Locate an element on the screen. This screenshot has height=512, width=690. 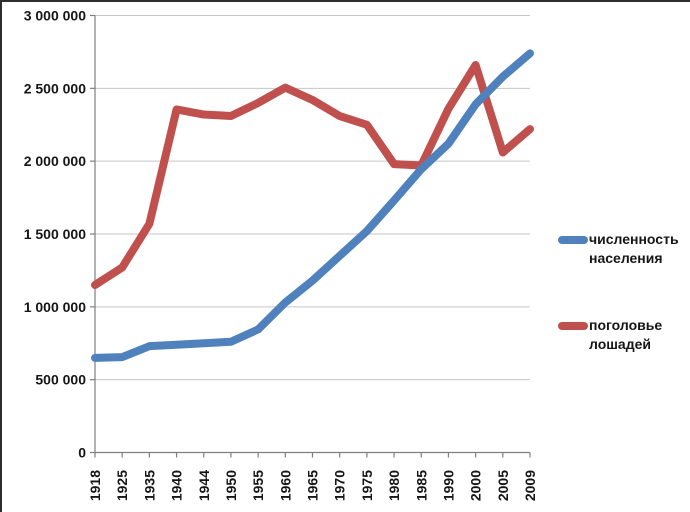
x-tick-label: 1955 is located at coordinates (258, 485).